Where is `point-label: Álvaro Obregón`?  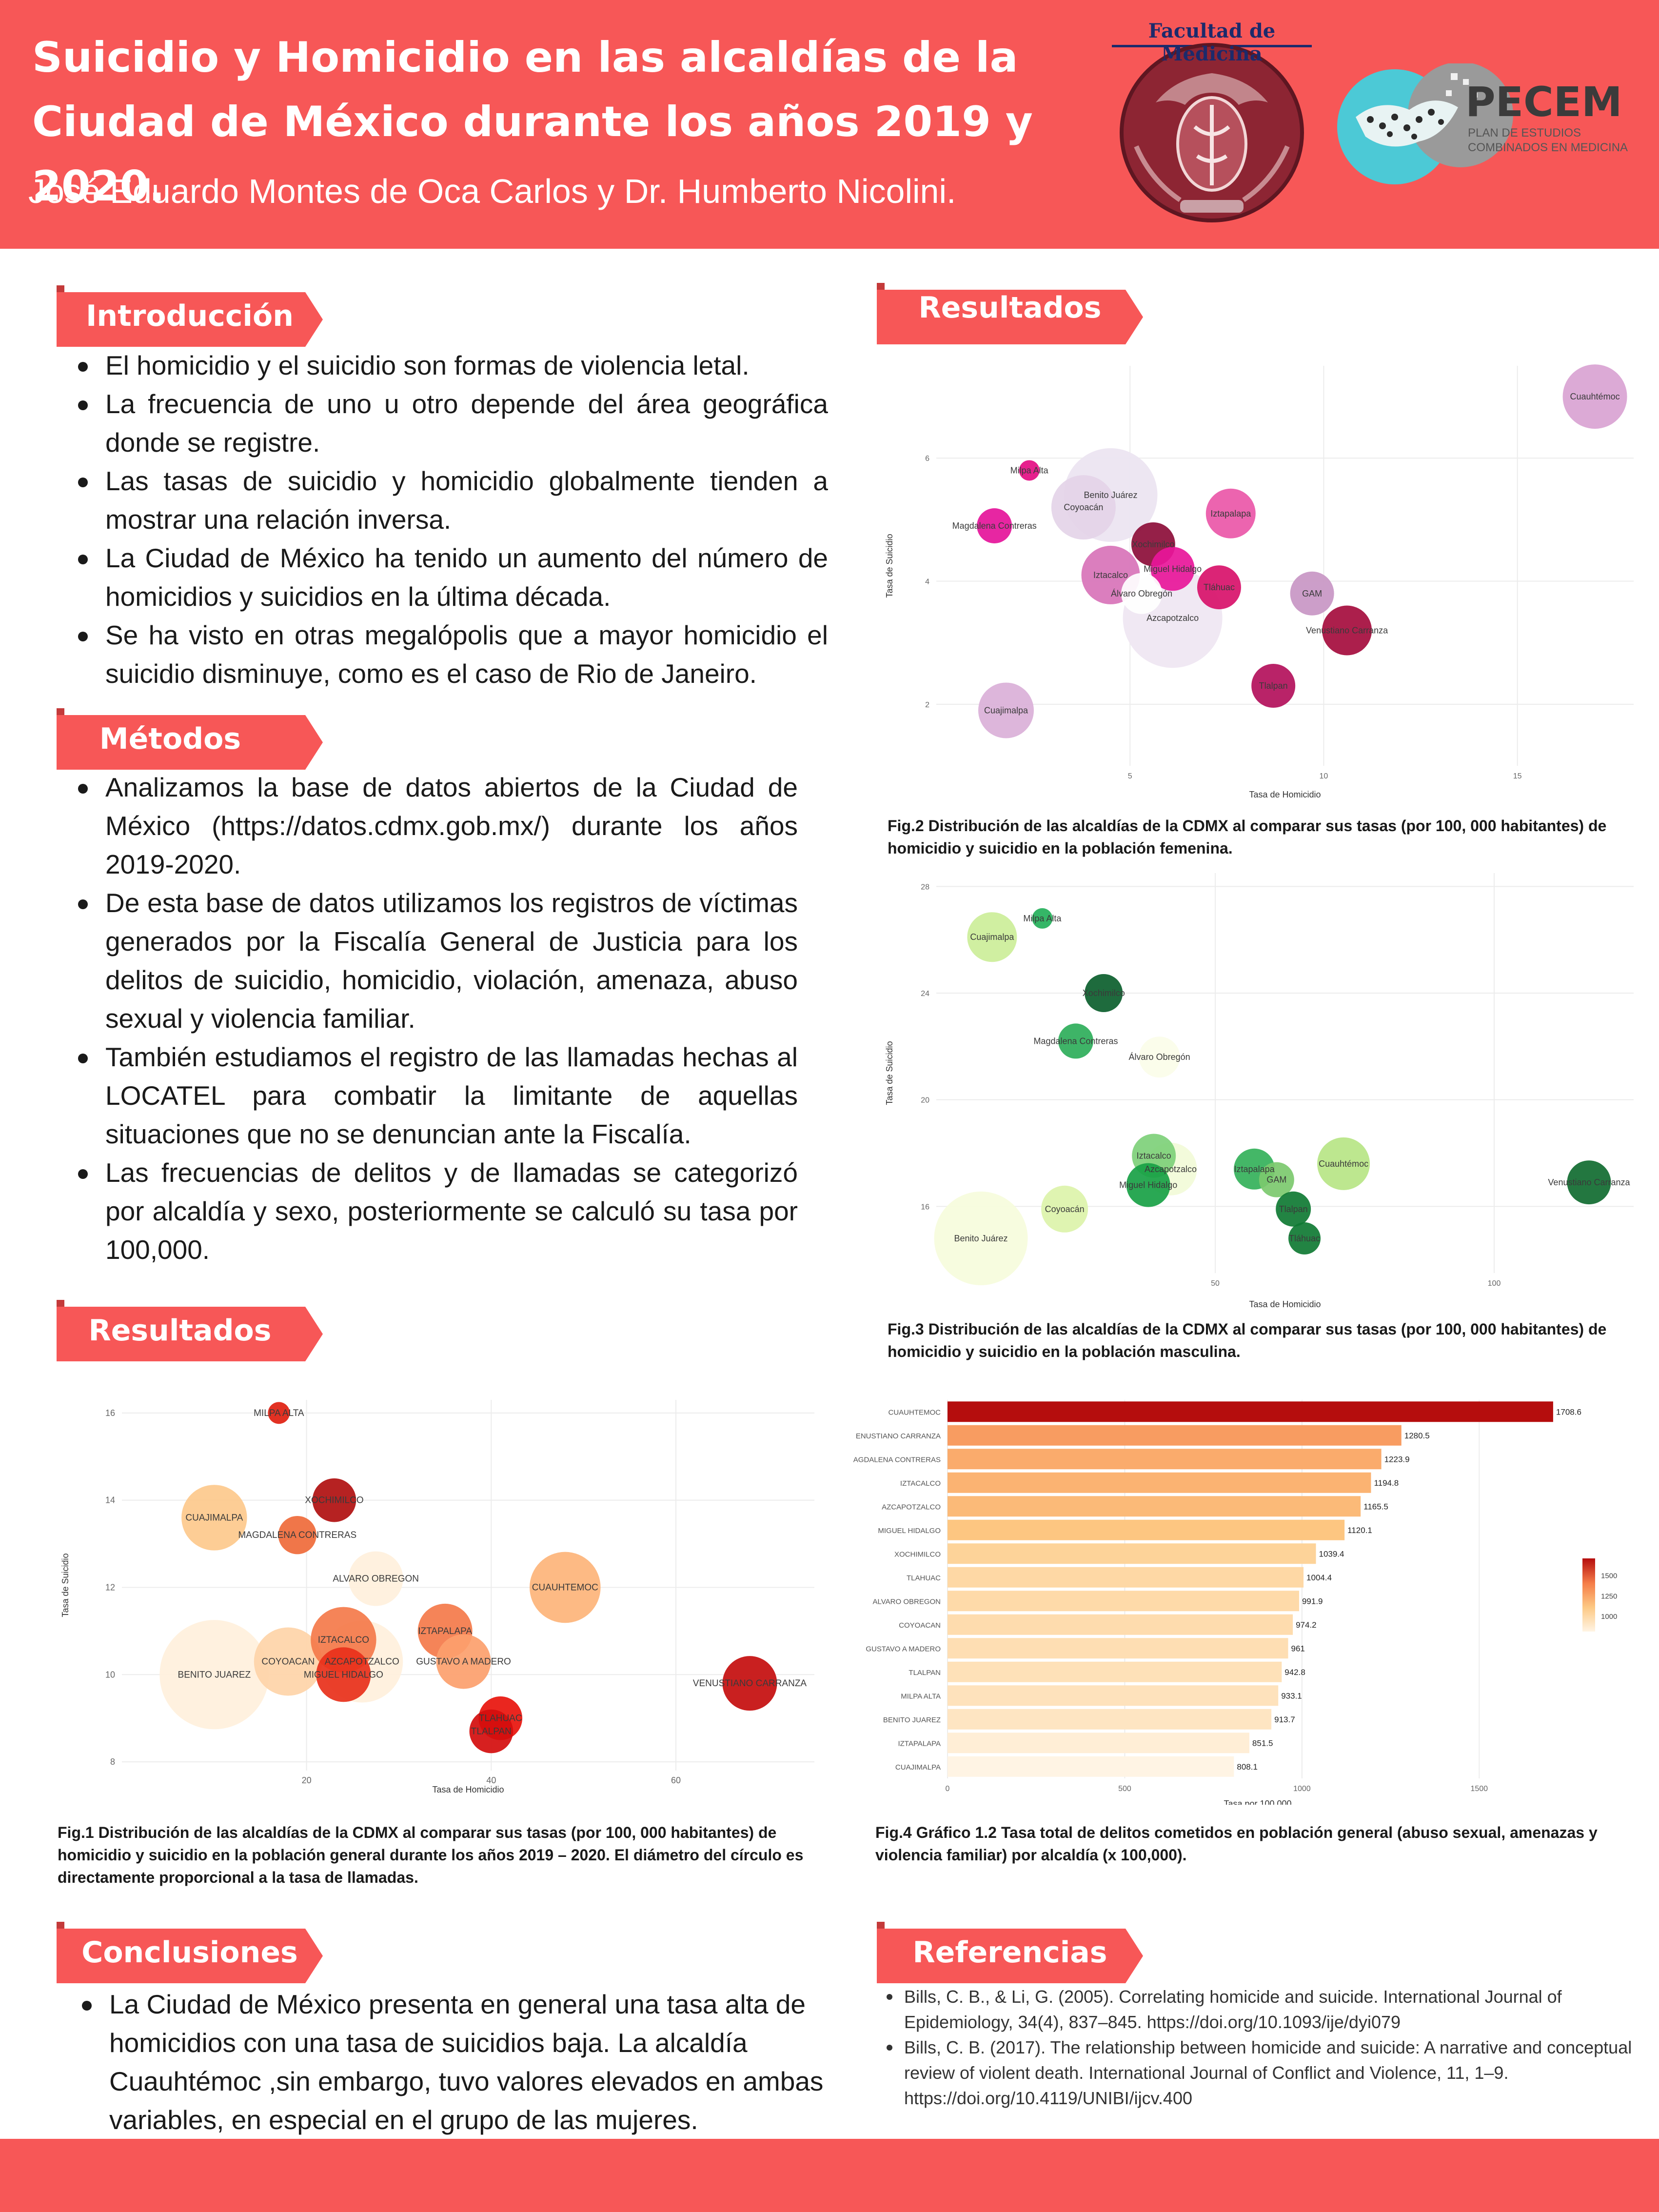
point-label: Álvaro Obregón is located at coordinates (1159, 1057).